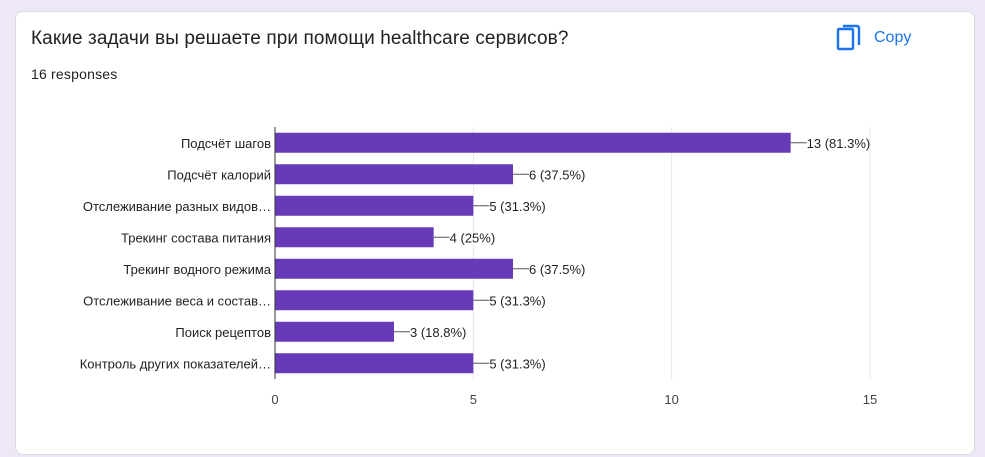 This screenshot has height=457, width=985. I want to click on category-label: Поиск рецептов, so click(223, 332).